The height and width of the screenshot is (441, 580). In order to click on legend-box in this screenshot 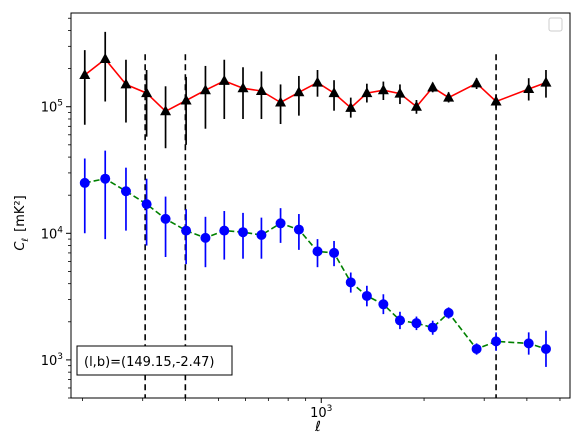, I will do `click(555, 24)`.